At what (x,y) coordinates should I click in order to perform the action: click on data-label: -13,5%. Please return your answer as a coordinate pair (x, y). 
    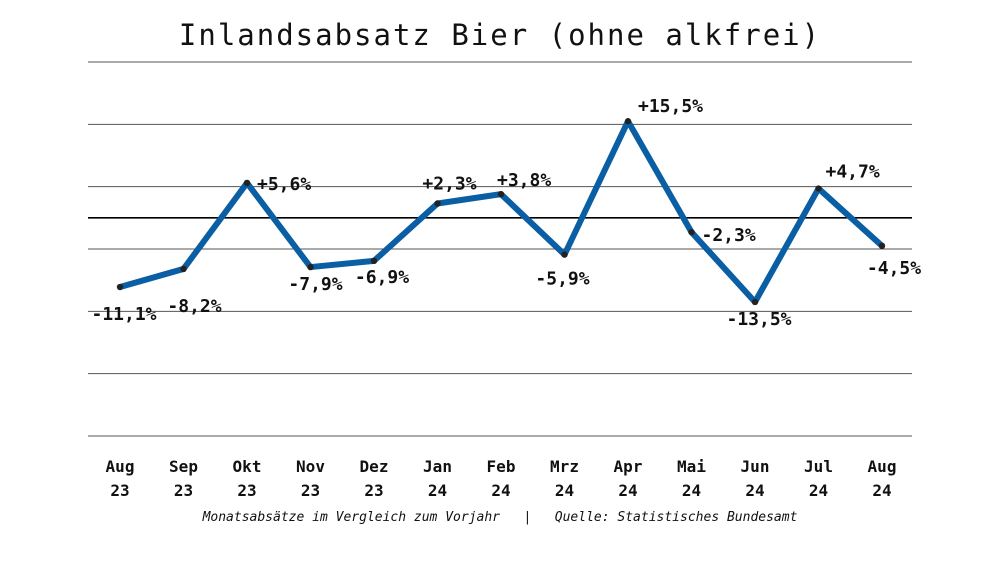
    Looking at the image, I should click on (758, 319).